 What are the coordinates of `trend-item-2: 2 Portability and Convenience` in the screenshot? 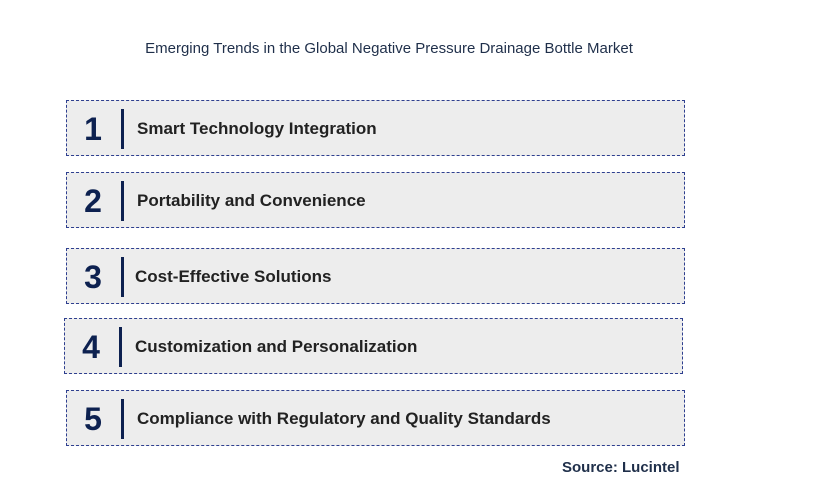 It's located at (375, 200).